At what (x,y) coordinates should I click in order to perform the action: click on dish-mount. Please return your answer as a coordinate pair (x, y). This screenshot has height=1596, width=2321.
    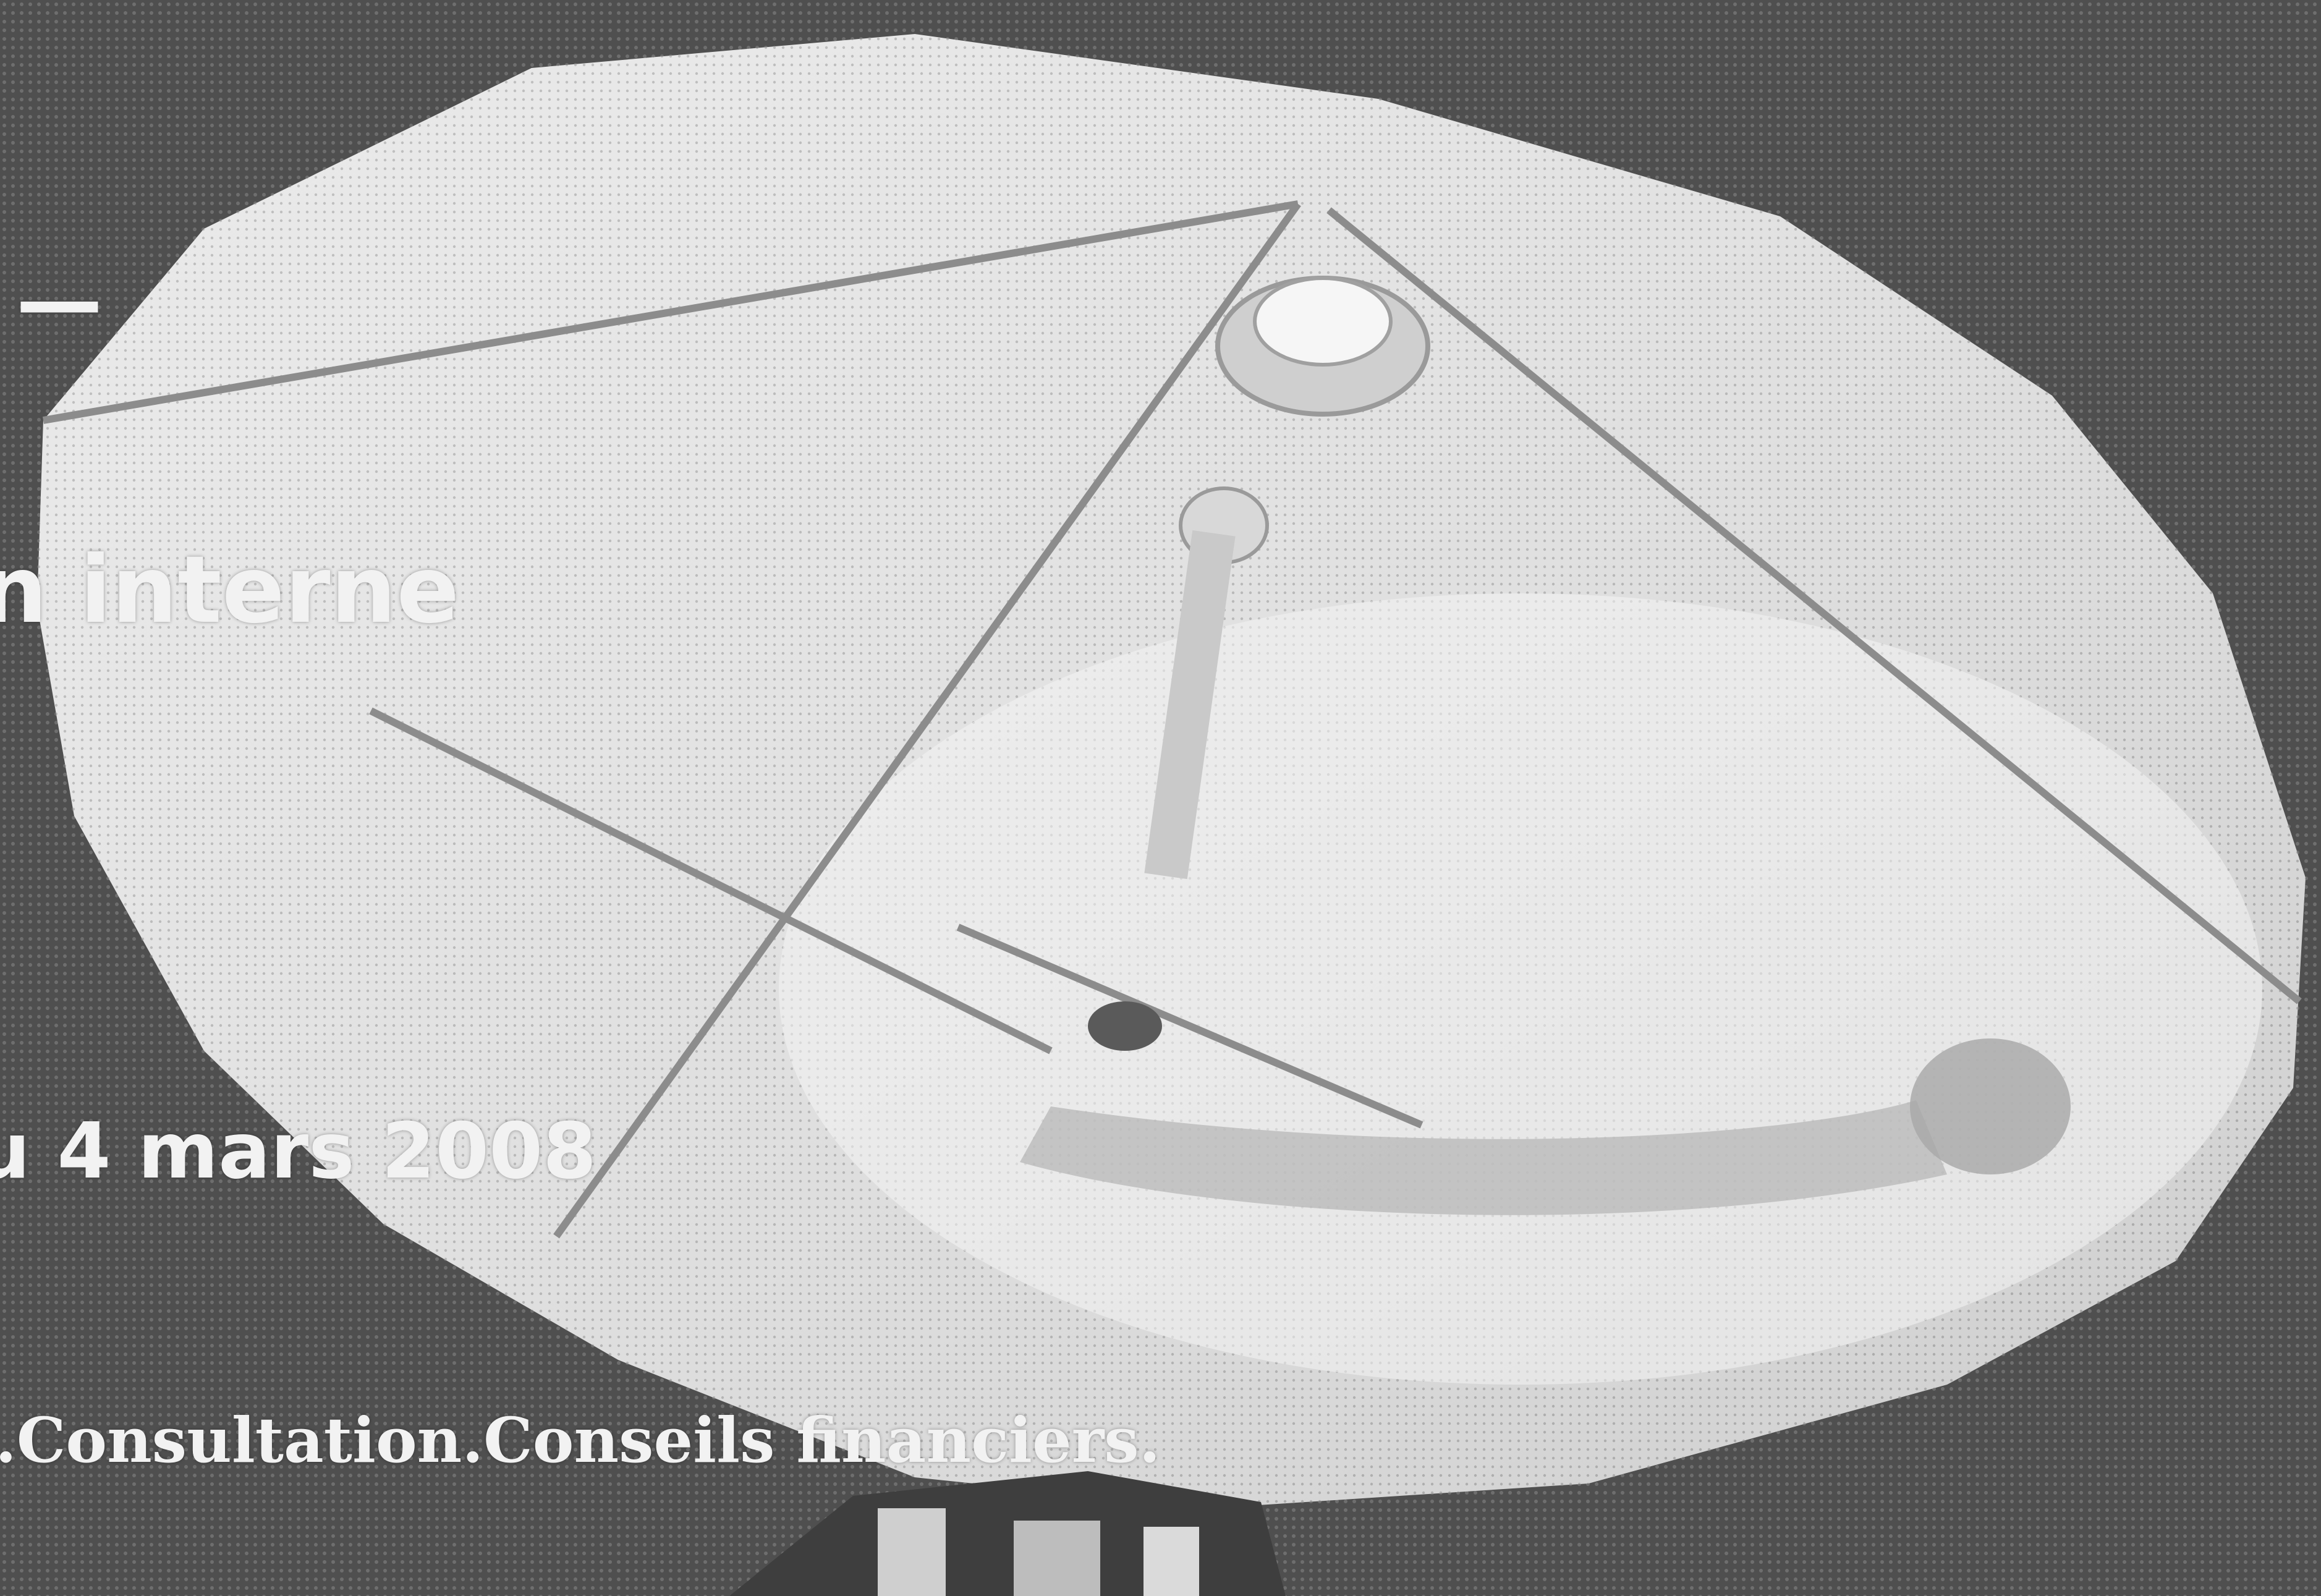
    Looking at the image, I should click on (1007, 1534).